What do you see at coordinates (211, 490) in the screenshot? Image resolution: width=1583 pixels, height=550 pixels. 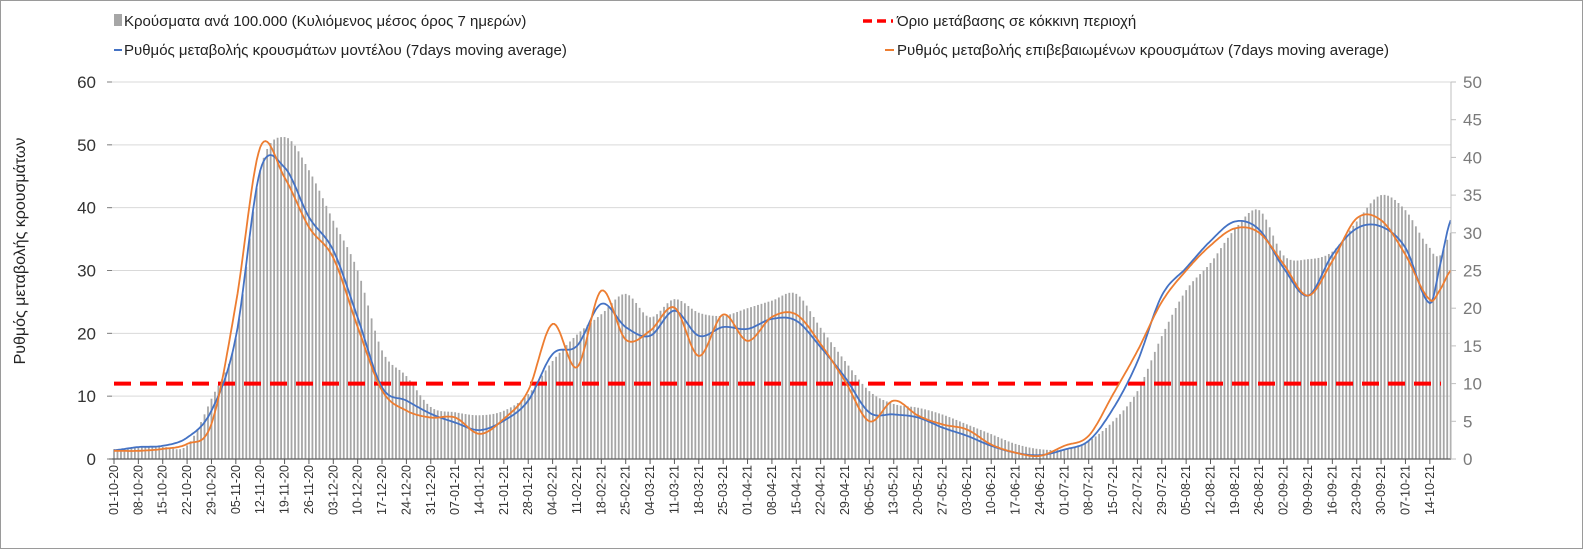 I see `x-tick-label: 29-10-20` at bounding box center [211, 490].